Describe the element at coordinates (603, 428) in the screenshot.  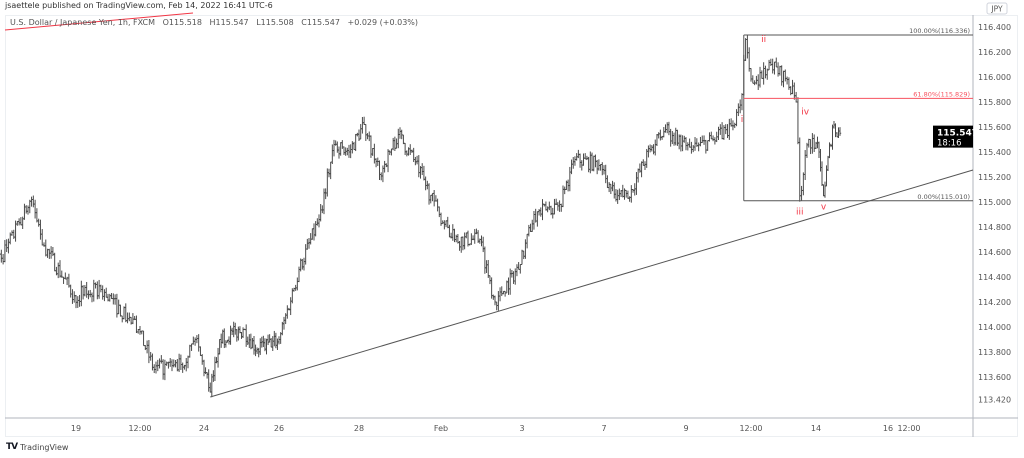
I see `time-tick-label: 7` at that location.